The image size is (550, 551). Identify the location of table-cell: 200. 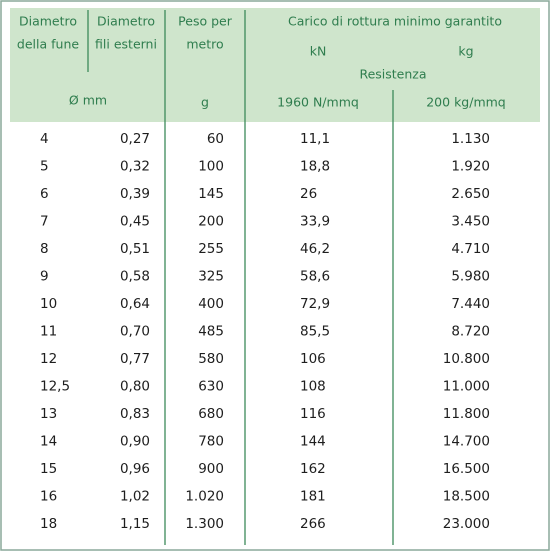
(211, 222).